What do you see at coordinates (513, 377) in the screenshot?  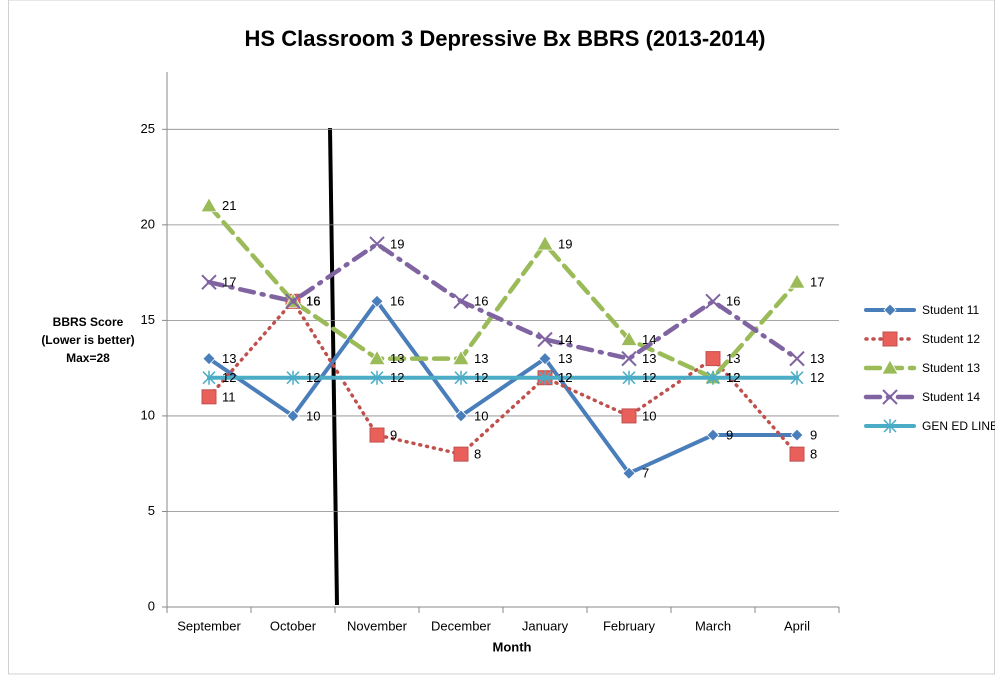 I see `series: 12 12 12 12 12 12 12 12` at bounding box center [513, 377].